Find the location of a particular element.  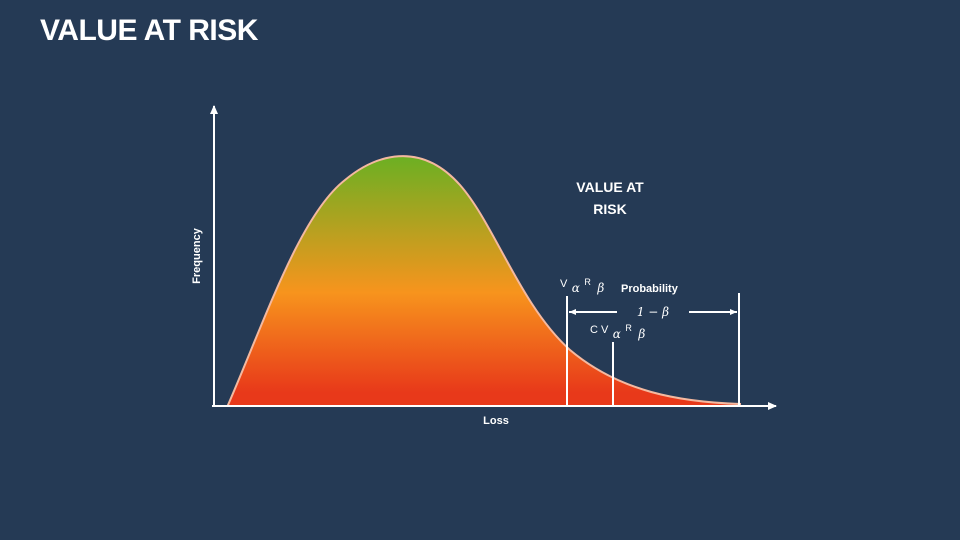

probability-label: Probability is located at coordinates (650, 289).